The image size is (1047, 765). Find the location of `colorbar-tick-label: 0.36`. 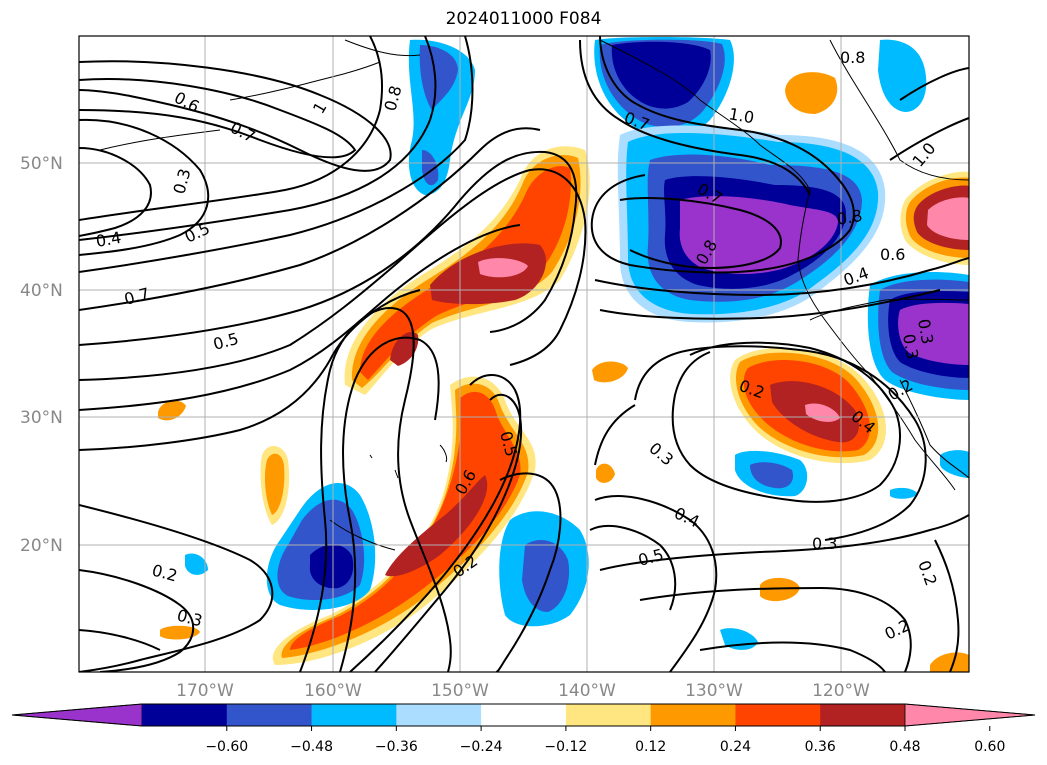

colorbar-tick-label: 0.36 is located at coordinates (820, 747).